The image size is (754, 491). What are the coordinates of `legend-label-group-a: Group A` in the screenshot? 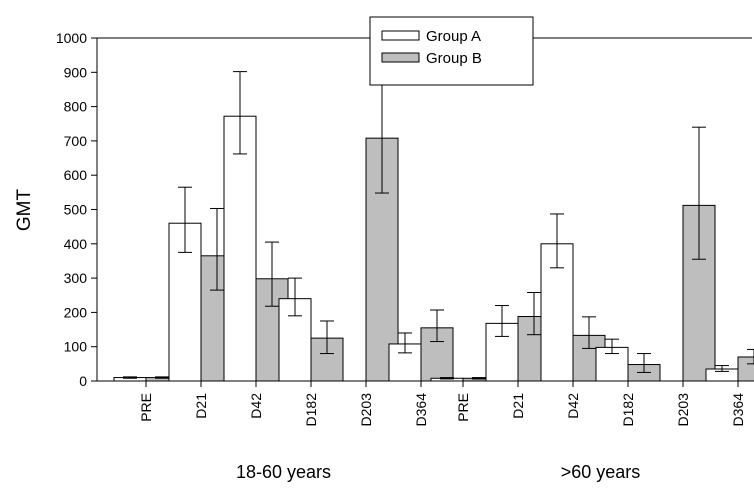 It's located at (453, 36).